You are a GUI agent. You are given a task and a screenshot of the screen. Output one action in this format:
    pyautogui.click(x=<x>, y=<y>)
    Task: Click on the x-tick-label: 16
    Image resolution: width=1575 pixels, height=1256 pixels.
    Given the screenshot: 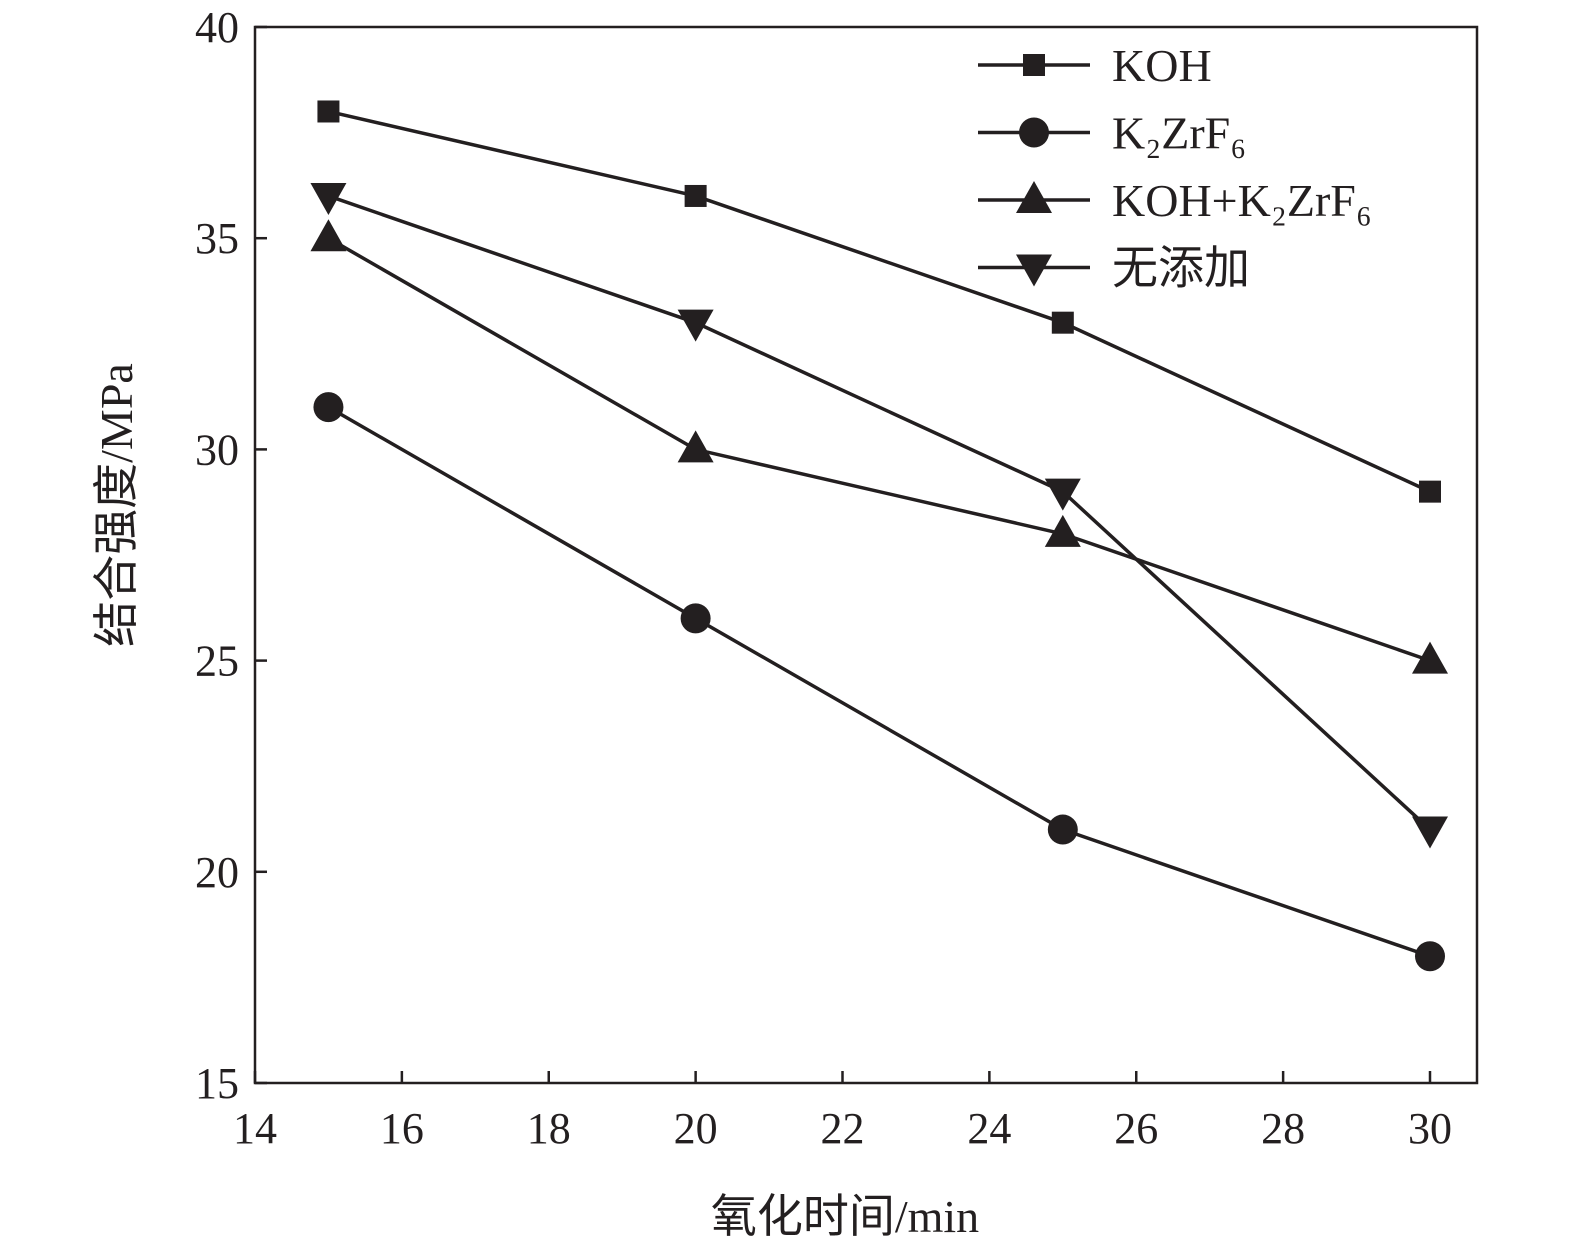 What is the action you would take?
    pyautogui.click(x=402, y=1128)
    